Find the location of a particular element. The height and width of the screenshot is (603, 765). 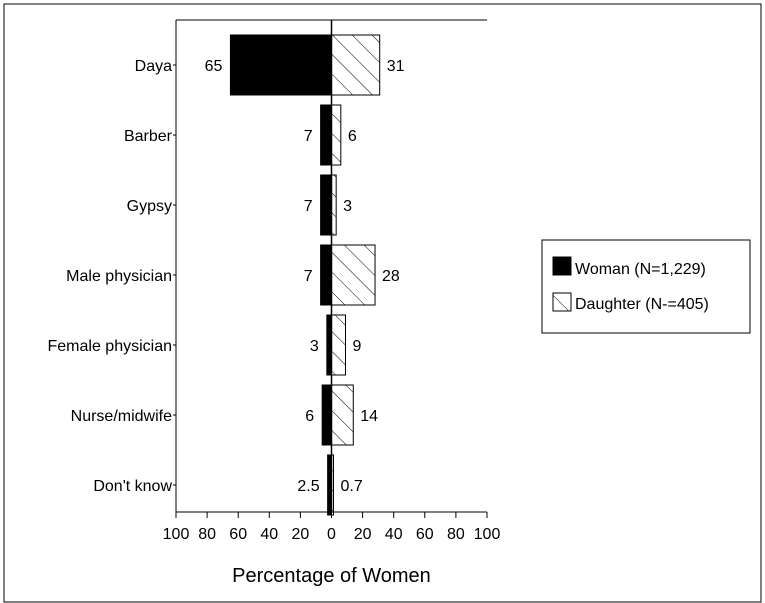

legend-swatch-daughter is located at coordinates (562, 302).